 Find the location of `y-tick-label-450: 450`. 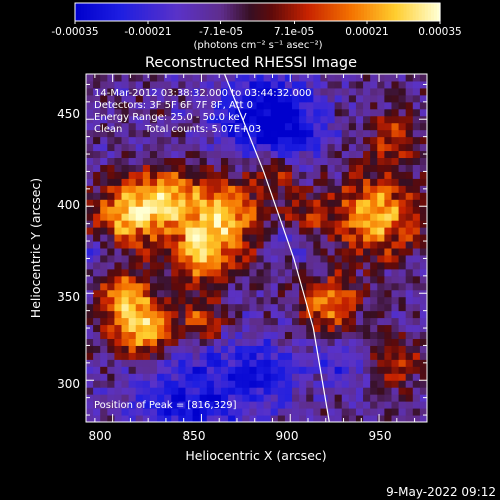

y-tick-label-450: 450 is located at coordinates (68, 114).